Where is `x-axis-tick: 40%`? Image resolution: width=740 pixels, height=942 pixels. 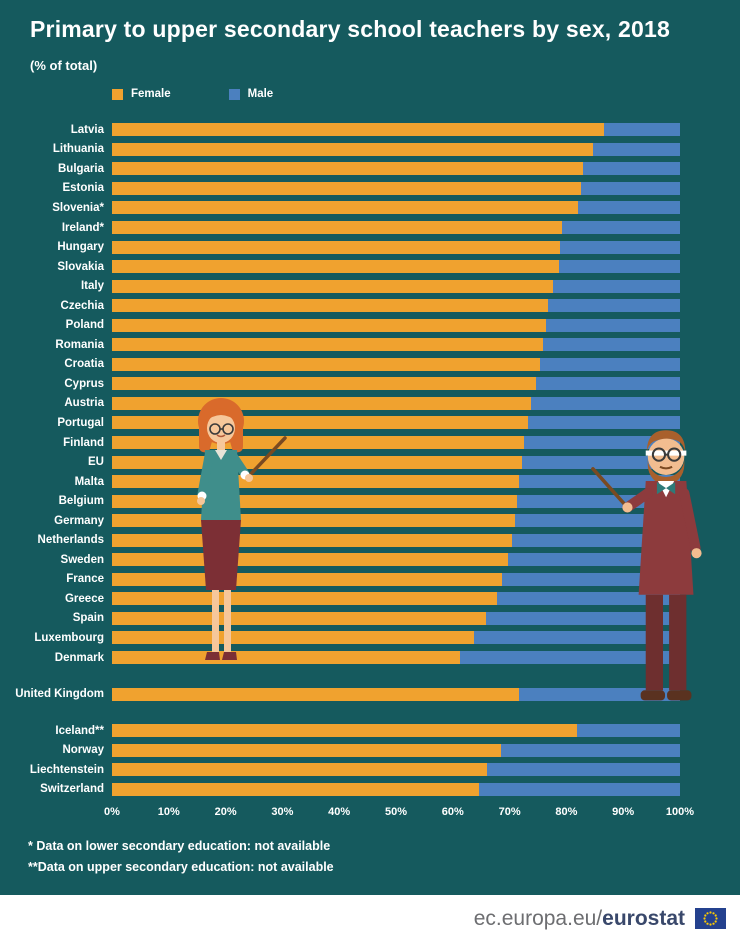
x-axis-tick: 40% is located at coordinates (339, 812).